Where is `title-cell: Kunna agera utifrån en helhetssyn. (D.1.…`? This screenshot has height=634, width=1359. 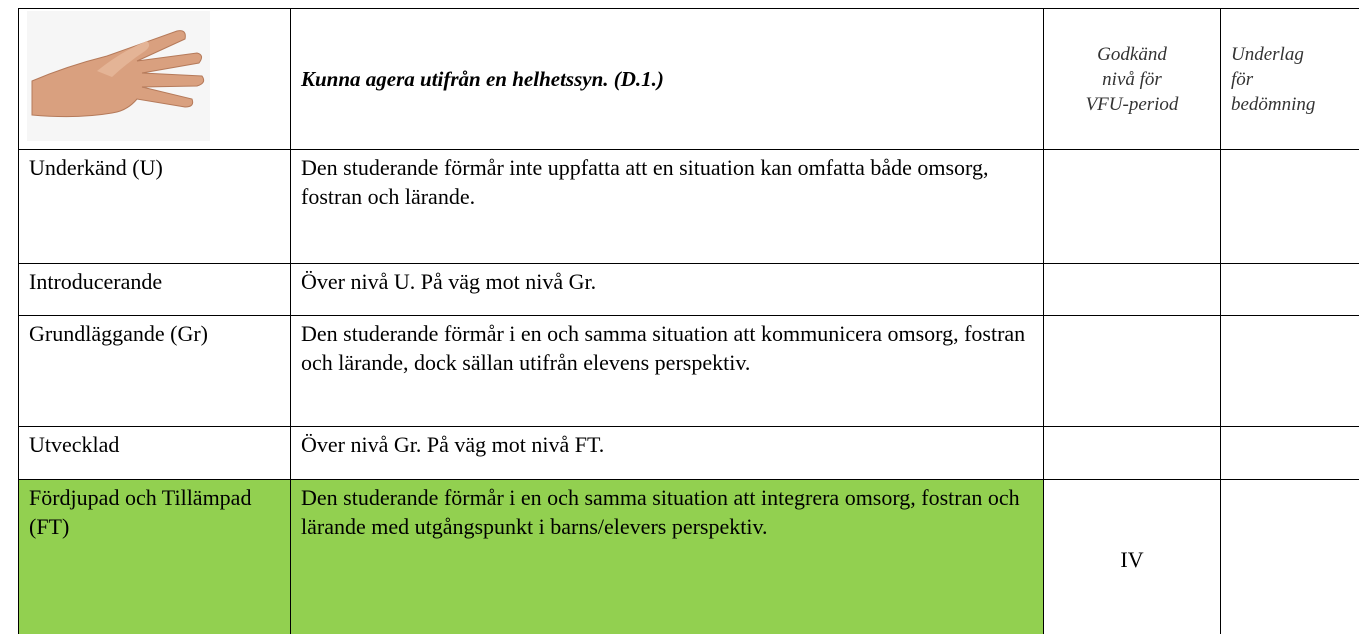 title-cell: Kunna agera utifrån en helhetssyn. (D.1.… is located at coordinates (667, 79).